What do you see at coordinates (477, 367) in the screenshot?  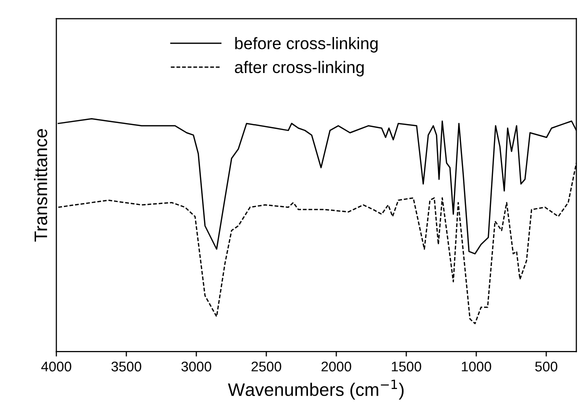 I see `x-tick-label: 1000` at bounding box center [477, 367].